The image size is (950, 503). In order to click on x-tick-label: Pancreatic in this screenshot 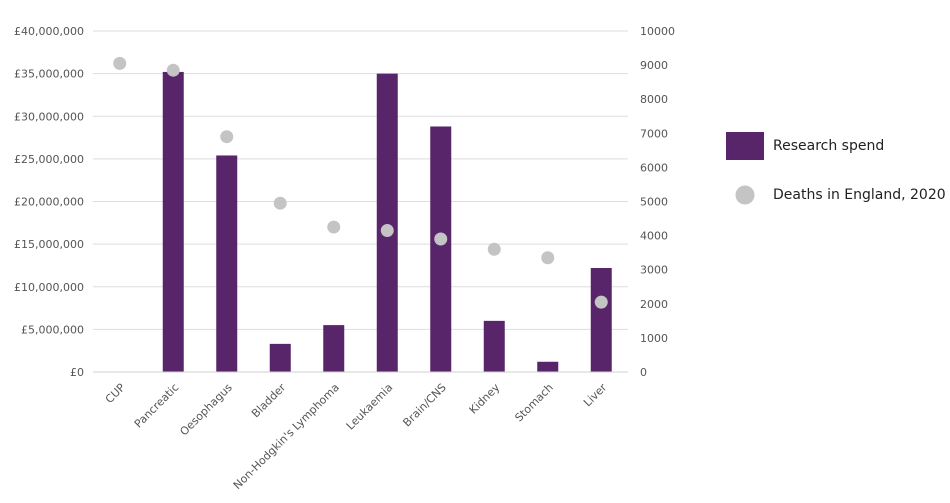, I will do `click(157, 406)`.